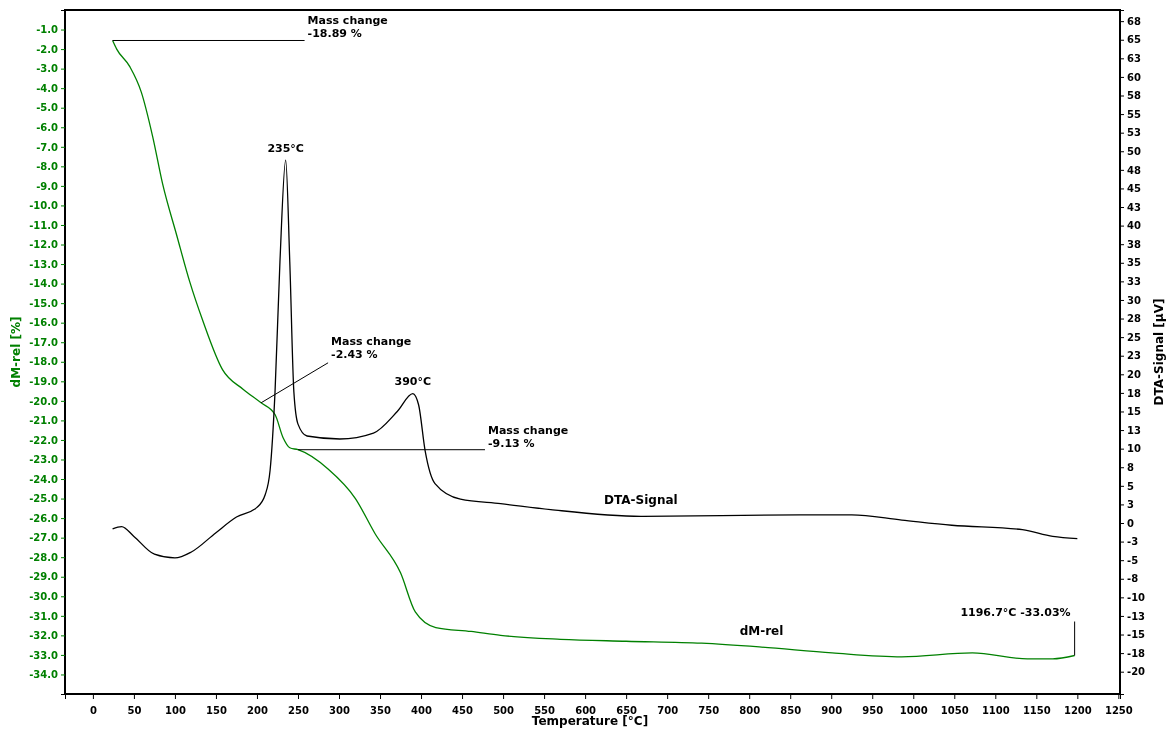 This screenshot has height=730, width=1173. What do you see at coordinates (641, 500) in the screenshot?
I see `series-label: DTA-Signal` at bounding box center [641, 500].